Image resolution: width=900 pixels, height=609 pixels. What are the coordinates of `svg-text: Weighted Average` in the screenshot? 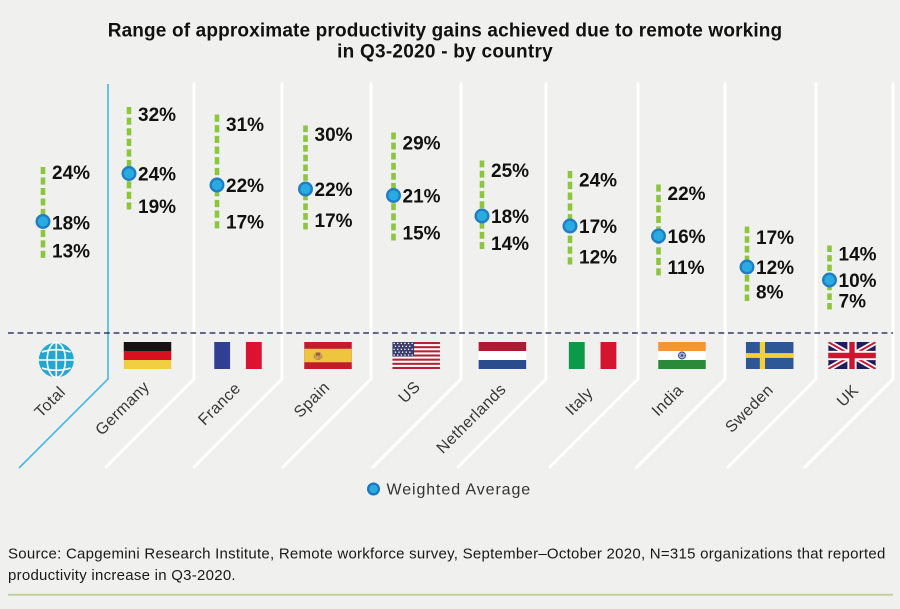 It's located at (459, 490).